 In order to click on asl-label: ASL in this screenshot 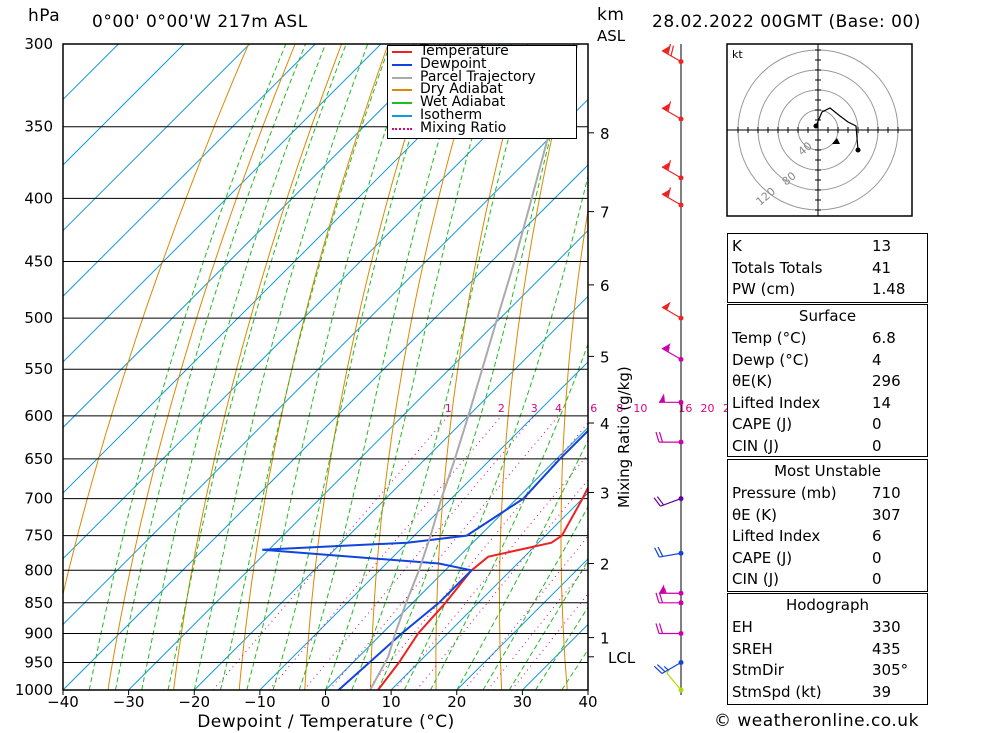, I will do `click(611, 36)`.